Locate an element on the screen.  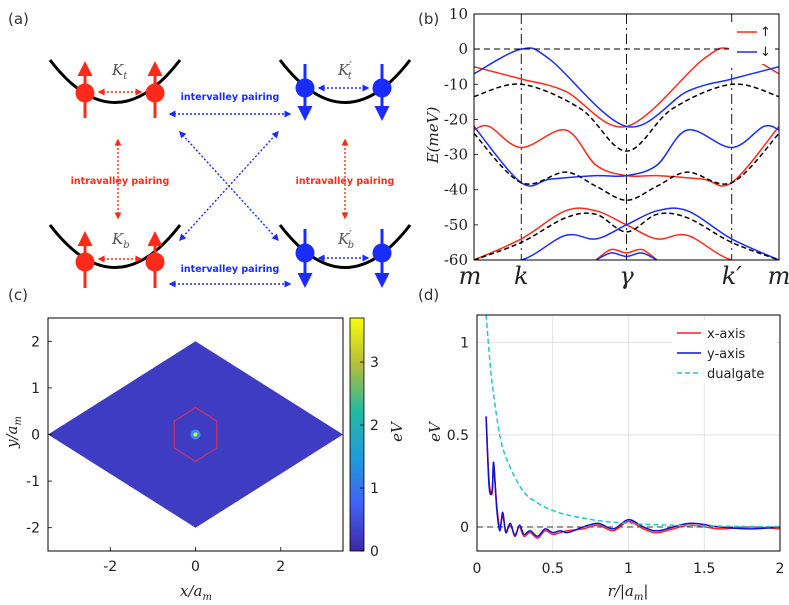
b-x-tick-label: k′ is located at coordinates (732, 276).